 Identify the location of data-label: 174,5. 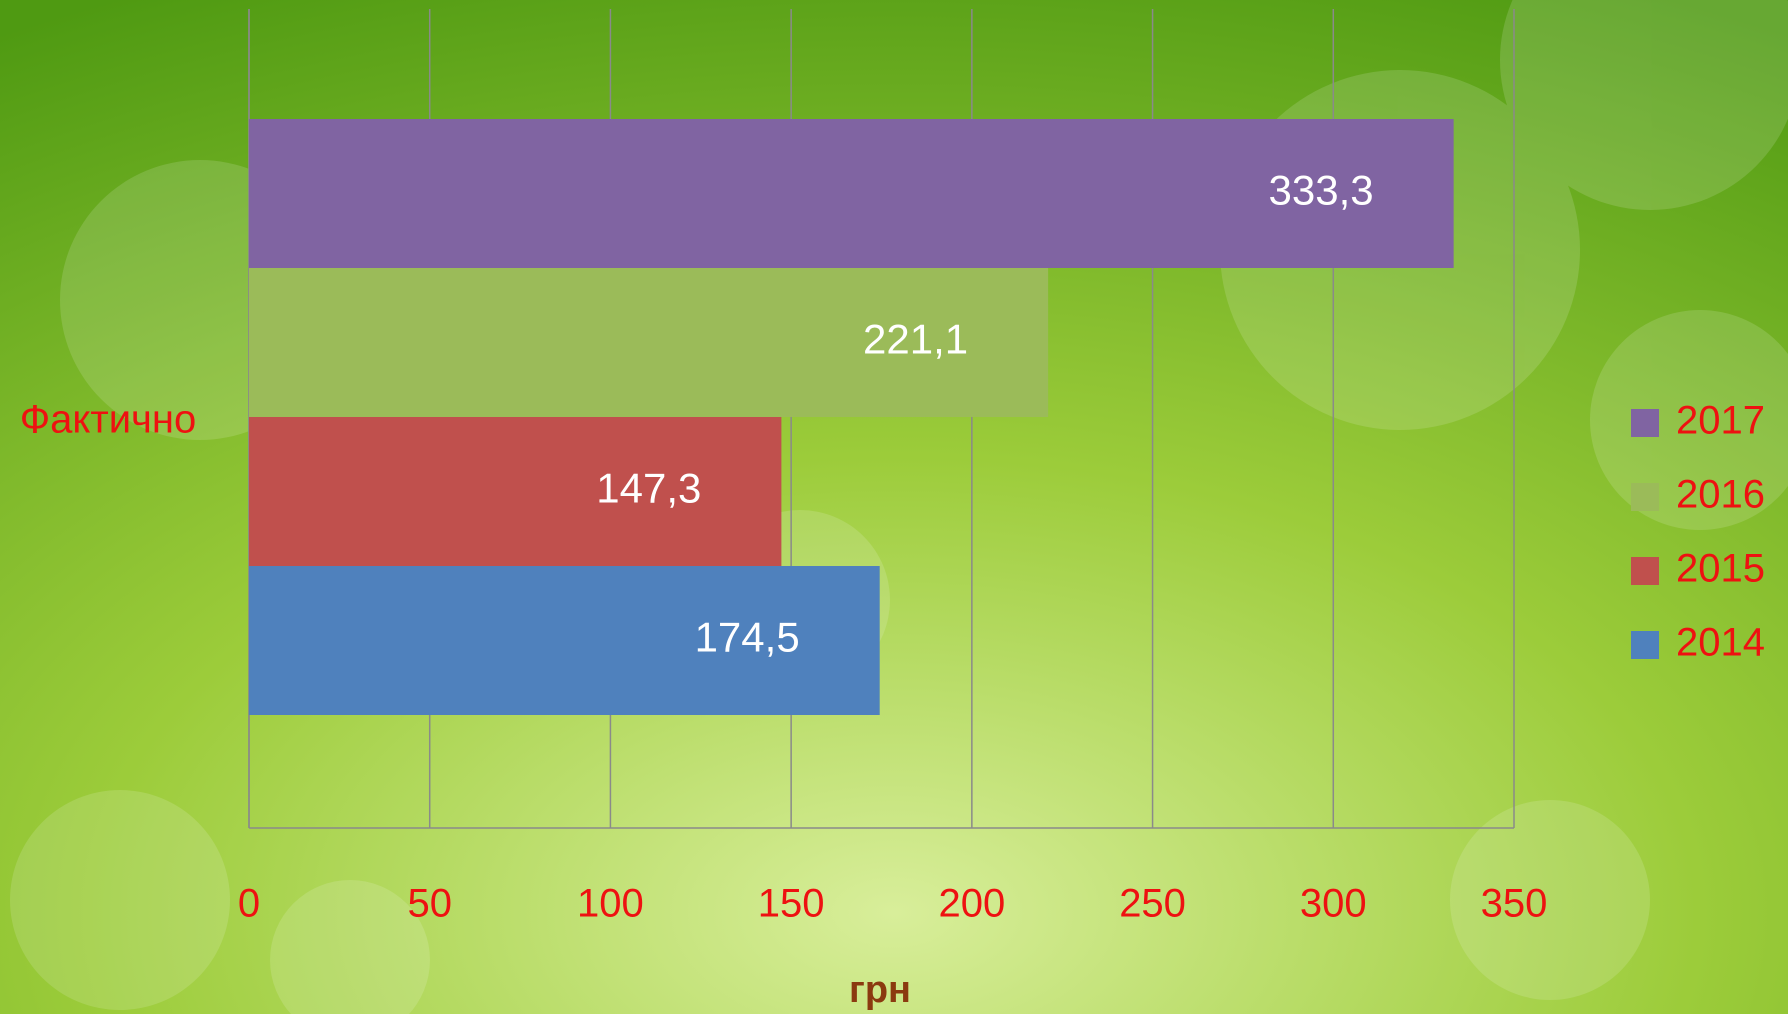
(747, 637).